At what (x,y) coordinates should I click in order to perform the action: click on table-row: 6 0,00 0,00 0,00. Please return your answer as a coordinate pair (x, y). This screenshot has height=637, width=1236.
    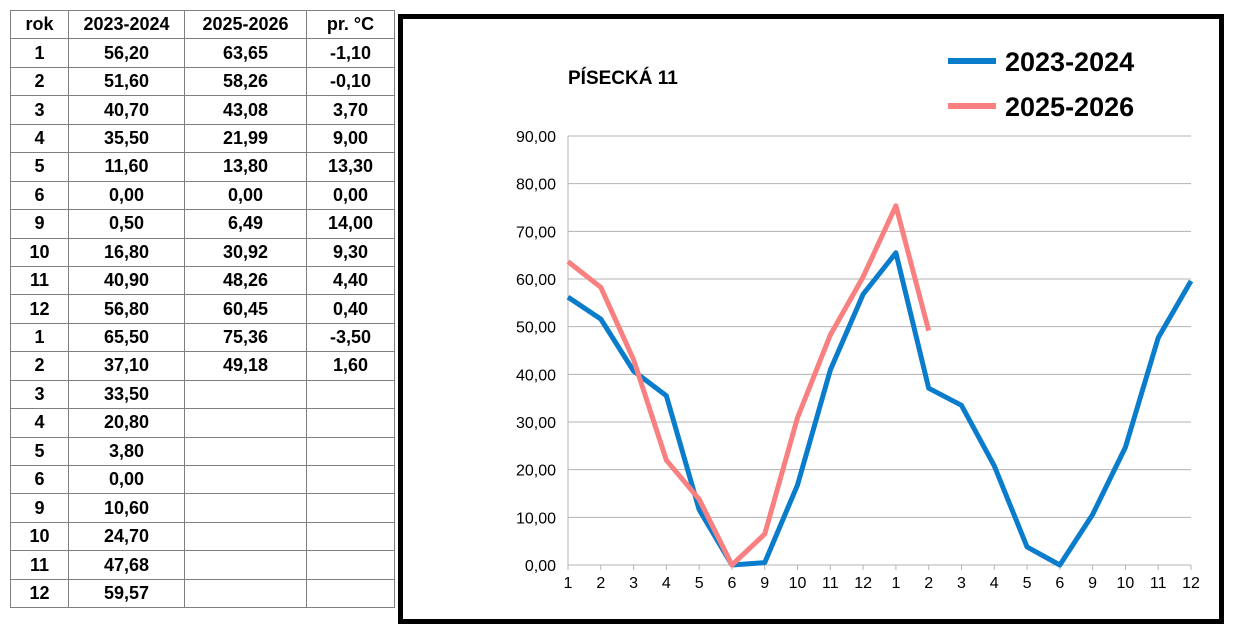
    Looking at the image, I should click on (202, 195).